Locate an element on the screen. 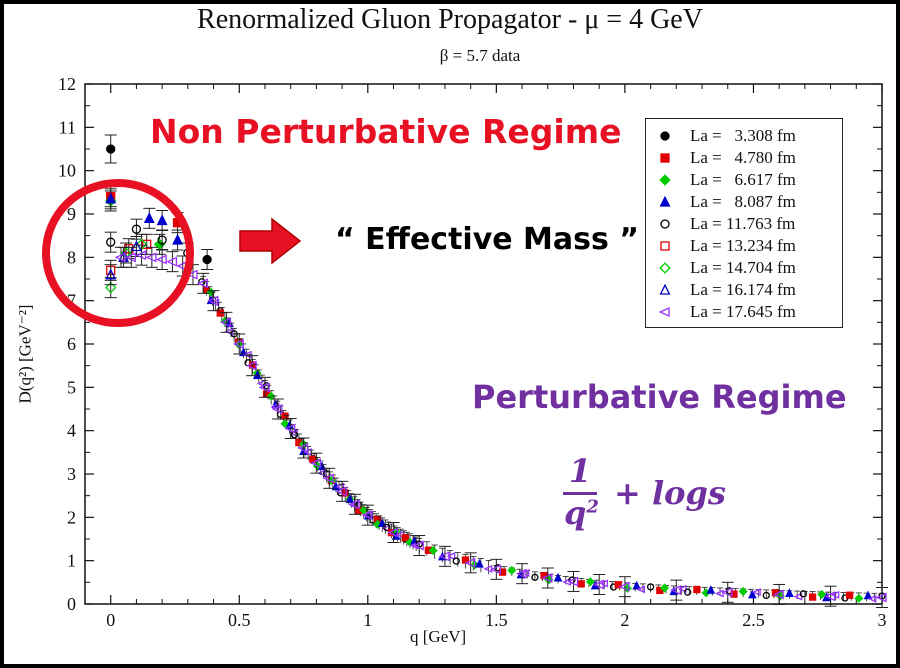  legend-item: La = 11.763 fm is located at coordinates (744, 224).